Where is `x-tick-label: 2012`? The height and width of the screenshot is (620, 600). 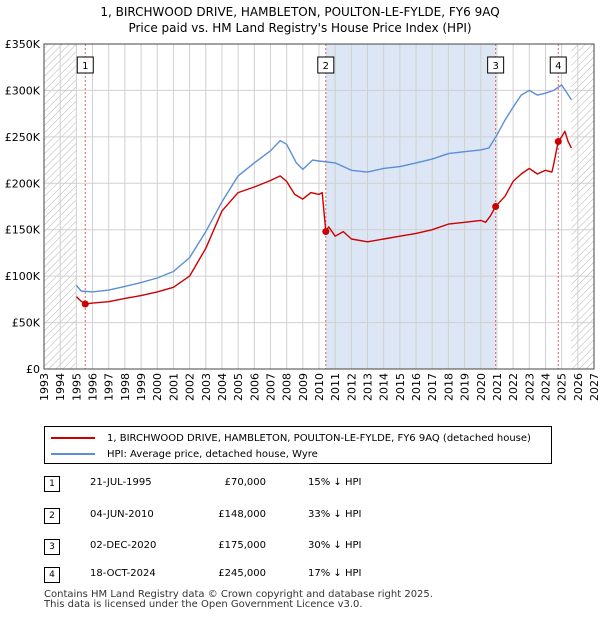
x-tick-label: 2012 is located at coordinates (351, 387).